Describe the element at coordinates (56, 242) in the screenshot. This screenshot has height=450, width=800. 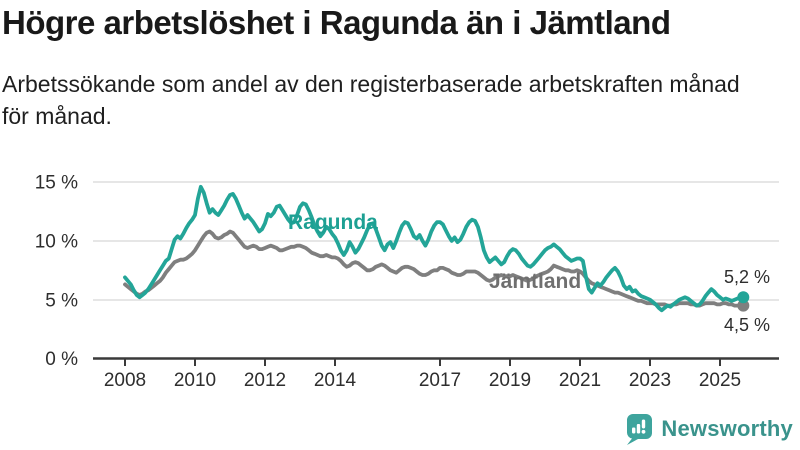
I see `y-tick-label-10: 10 %` at that location.